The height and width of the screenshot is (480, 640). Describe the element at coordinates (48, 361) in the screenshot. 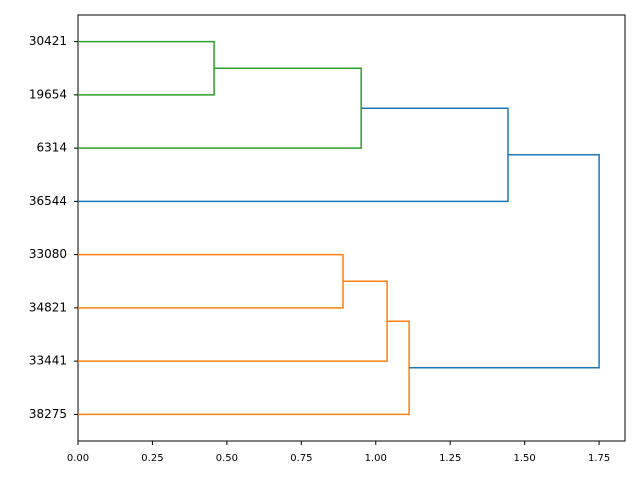

I see `leaf-label: 33441` at that location.